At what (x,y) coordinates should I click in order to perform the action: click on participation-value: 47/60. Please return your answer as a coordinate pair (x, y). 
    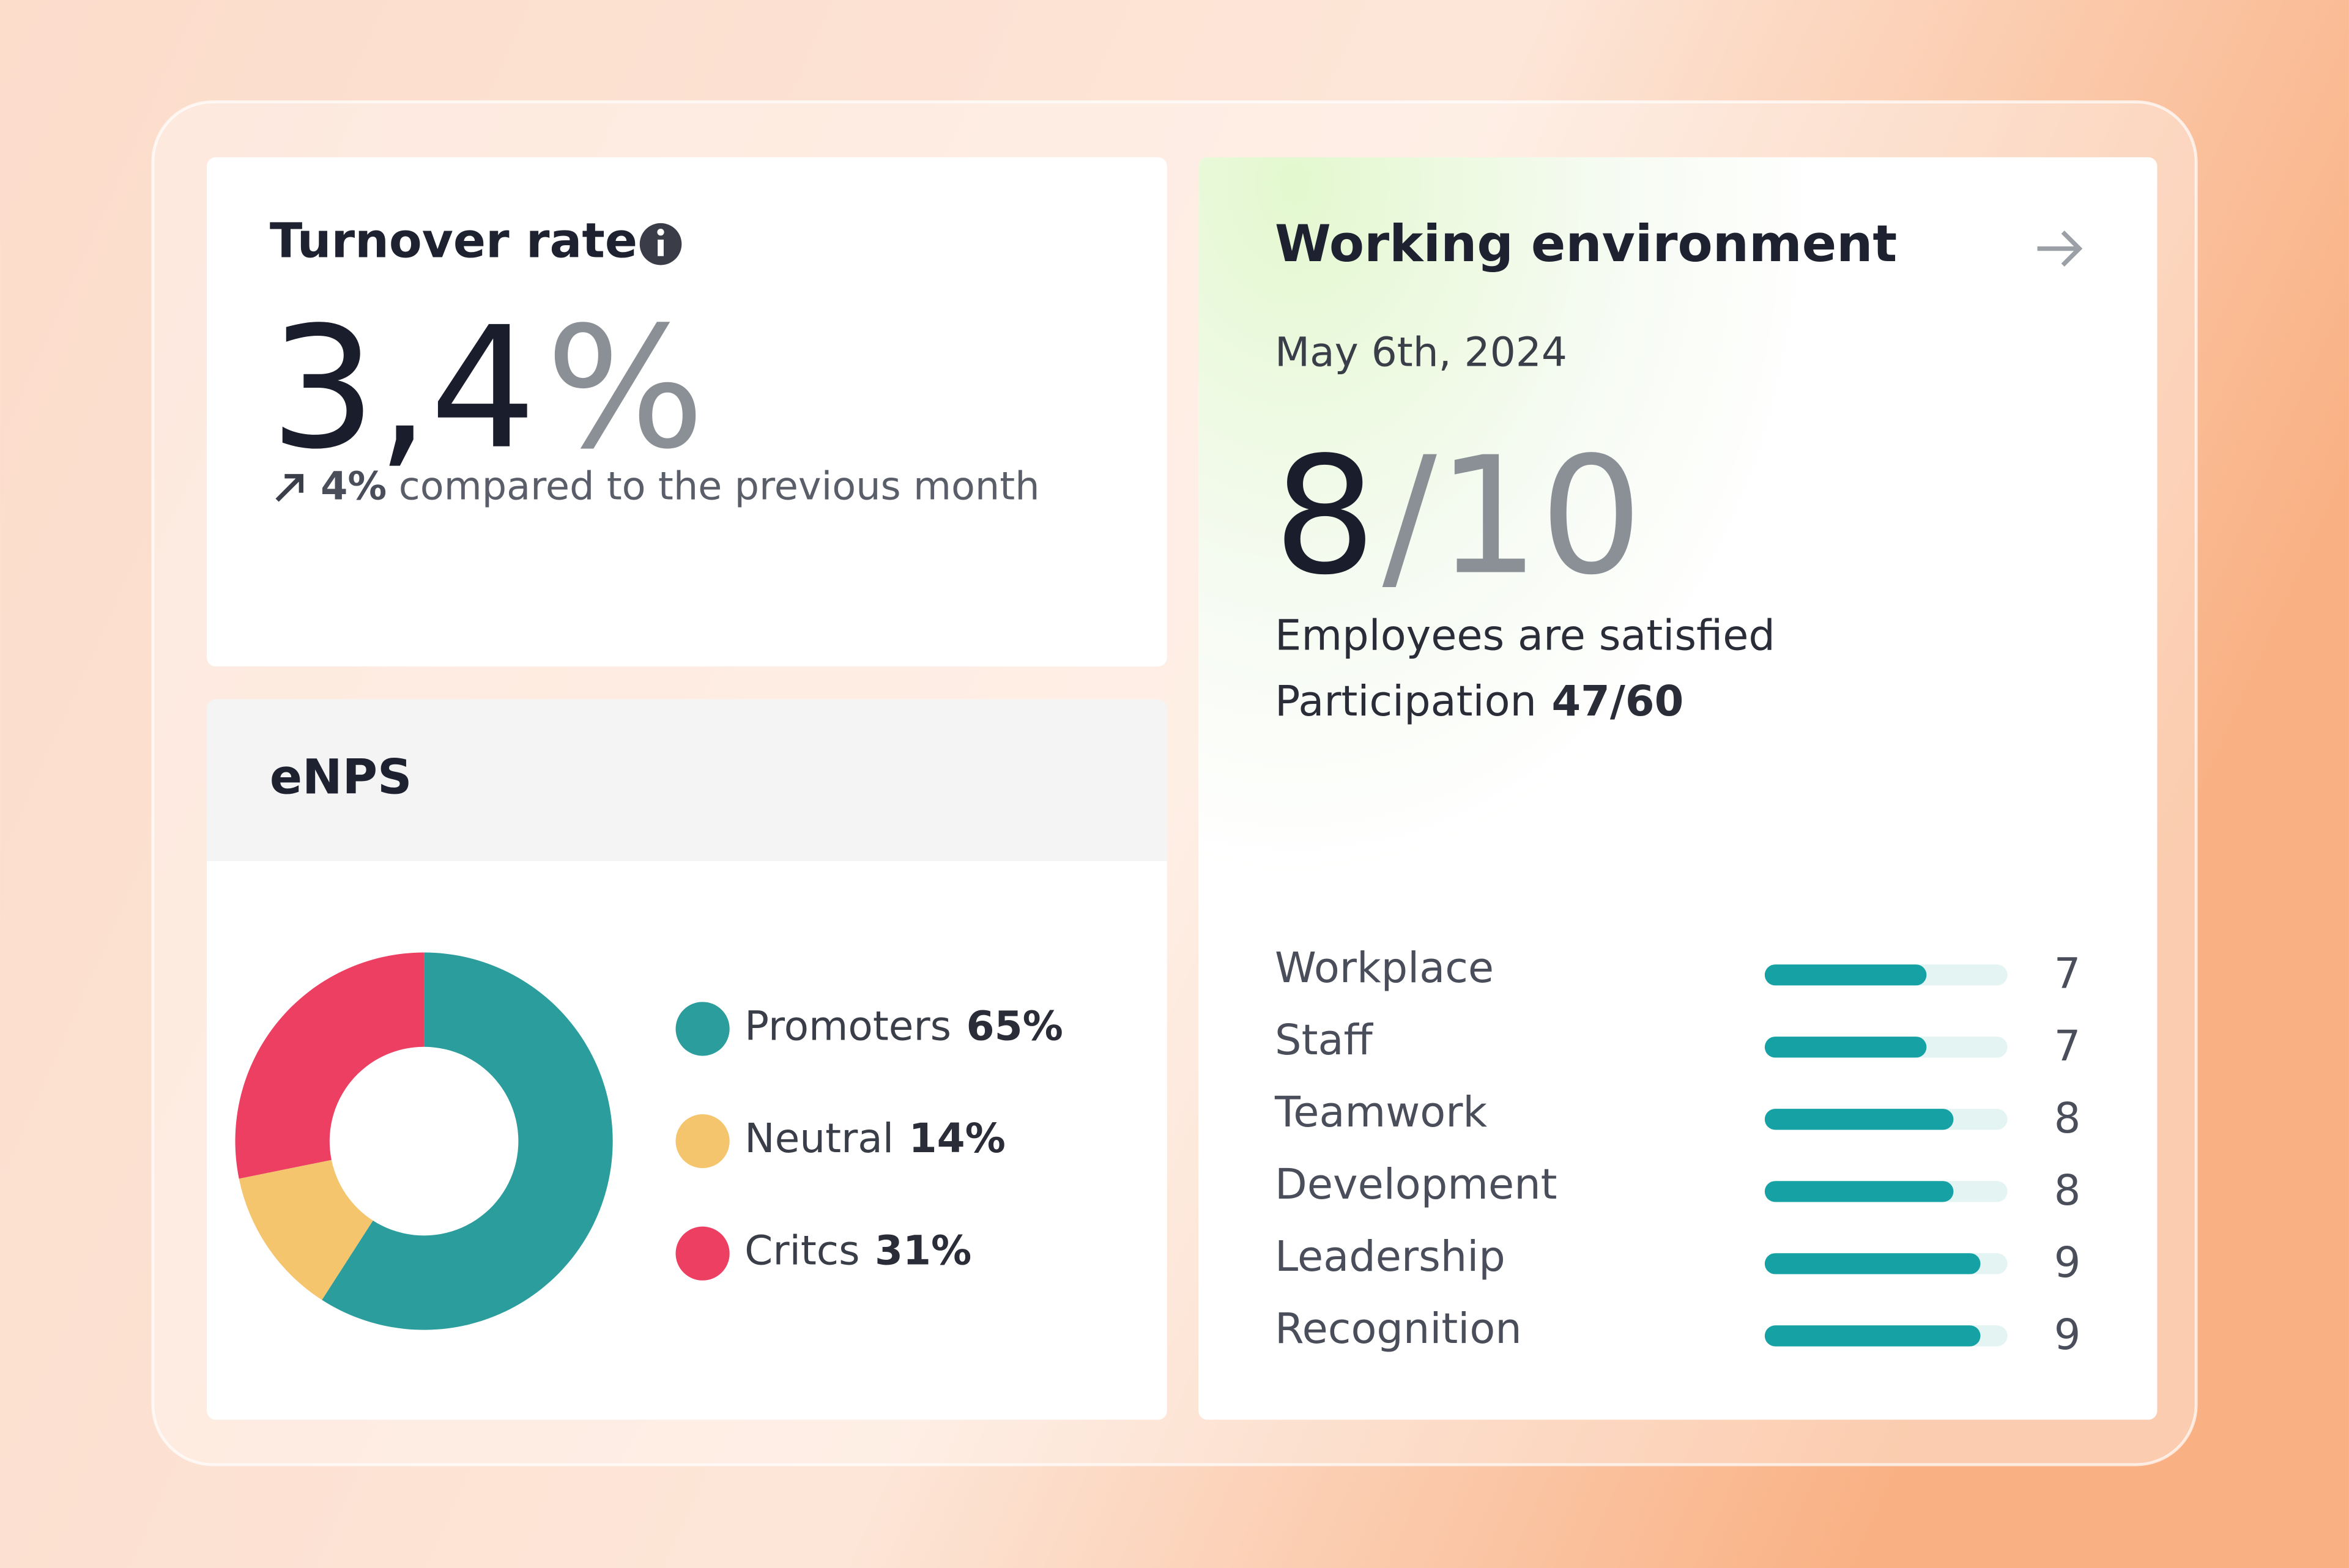
    Looking at the image, I should click on (1617, 701).